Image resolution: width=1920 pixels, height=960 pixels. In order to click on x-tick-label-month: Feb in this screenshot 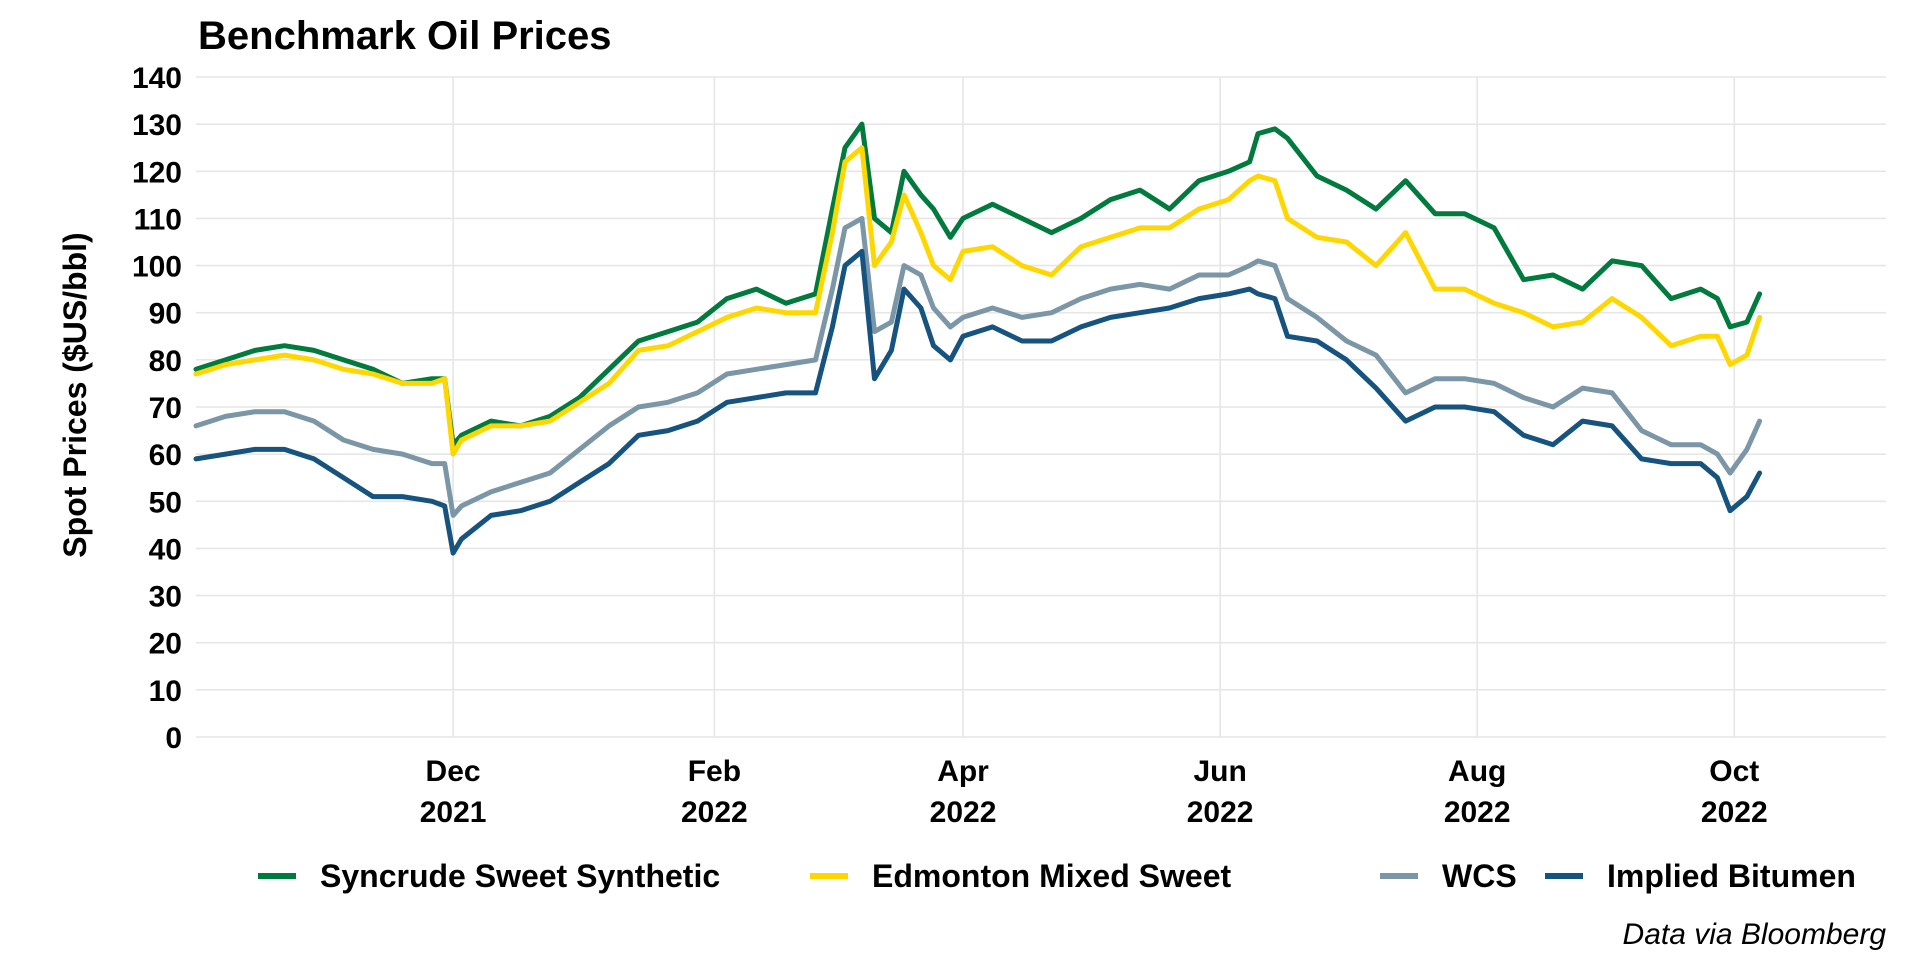, I will do `click(714, 771)`.